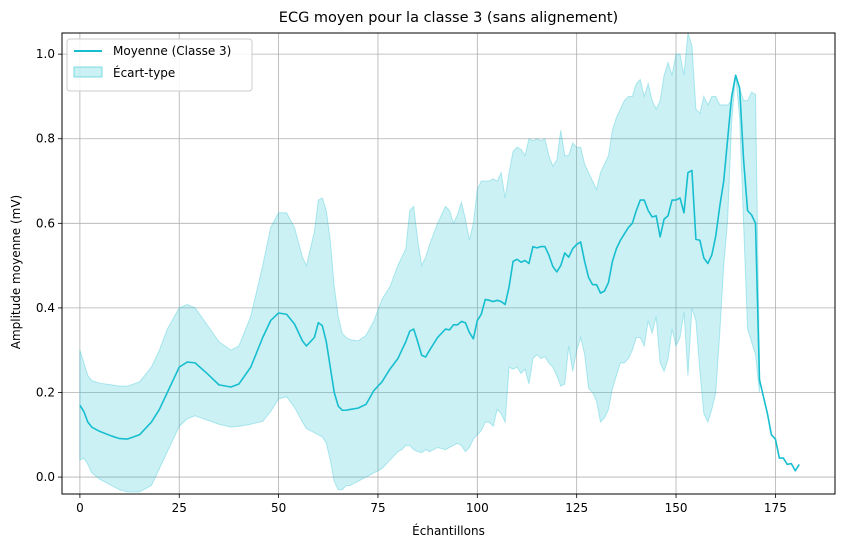  Describe the element at coordinates (16, 272) in the screenshot. I see `y-axis-label: Amplitude moyenne (mV)` at that location.